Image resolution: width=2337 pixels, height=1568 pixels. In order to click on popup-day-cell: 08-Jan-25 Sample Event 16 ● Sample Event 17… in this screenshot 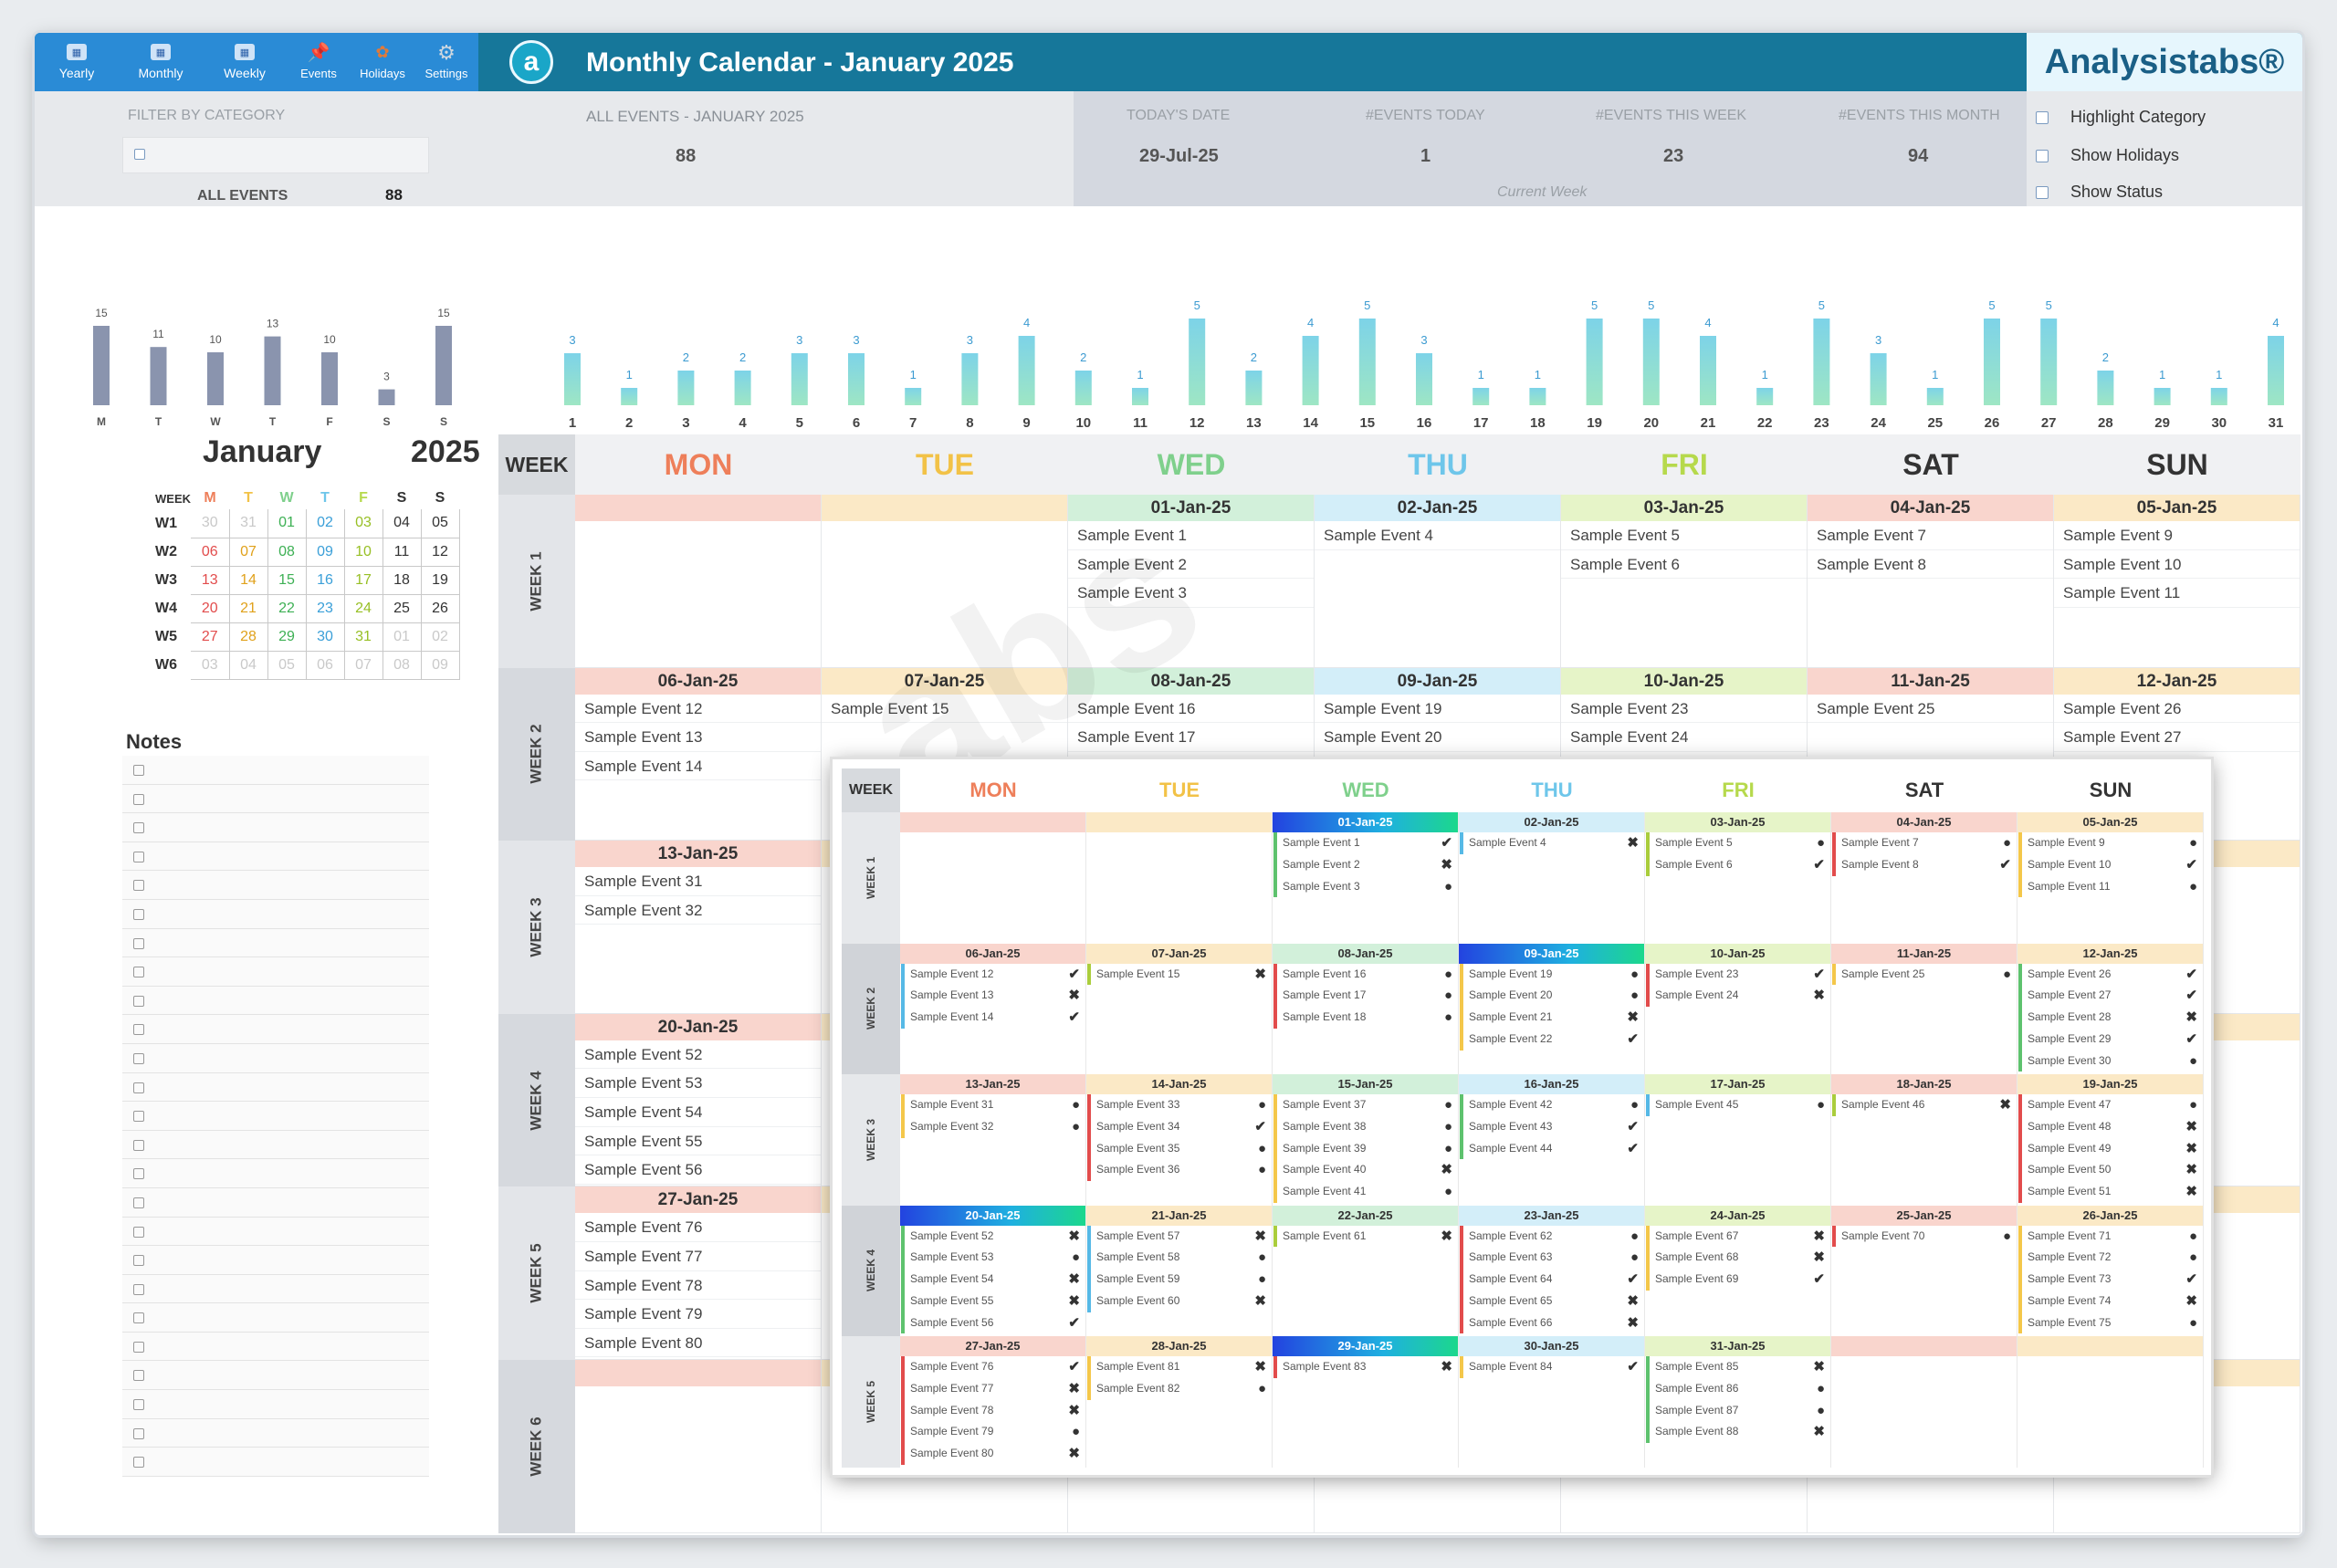, I will do `click(1366, 1009)`.